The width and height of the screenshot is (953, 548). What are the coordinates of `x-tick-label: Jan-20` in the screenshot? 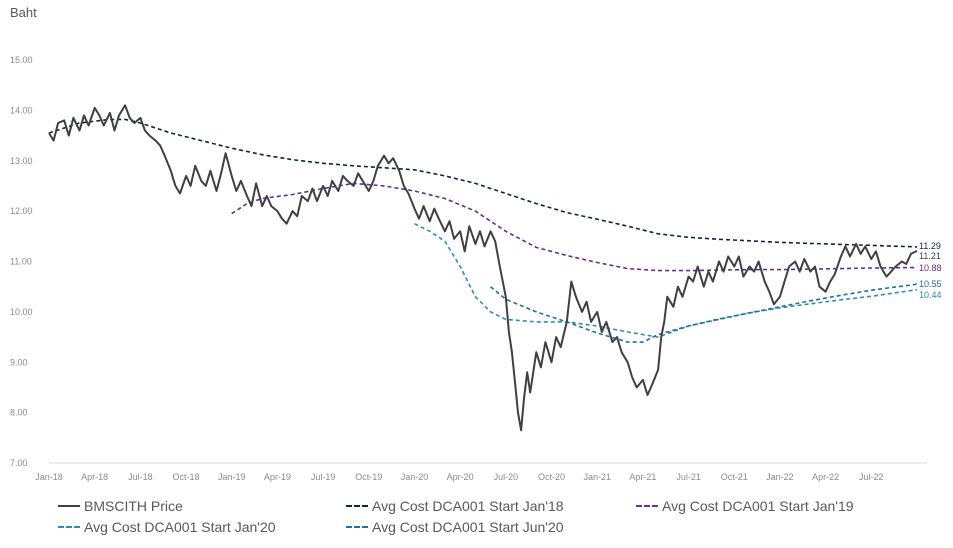 It's located at (415, 477).